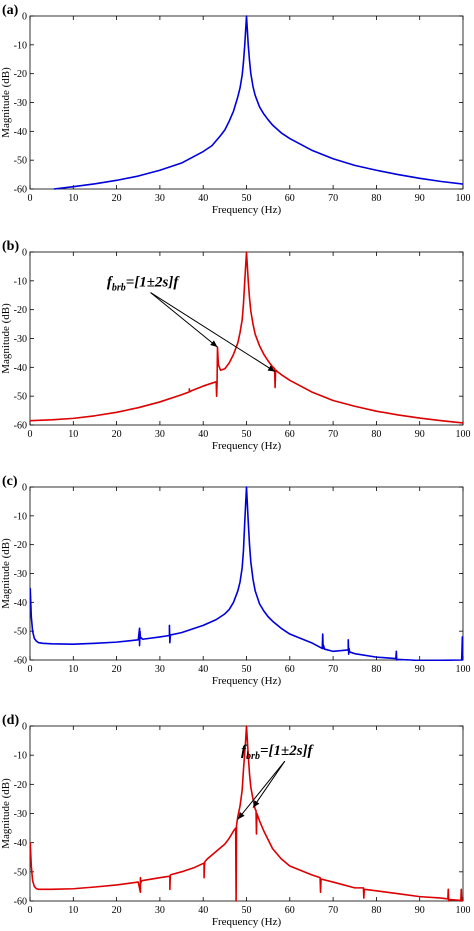 The image size is (474, 931). Describe the element at coordinates (10, 246) in the screenshot. I see `panel-label: (b)` at that location.